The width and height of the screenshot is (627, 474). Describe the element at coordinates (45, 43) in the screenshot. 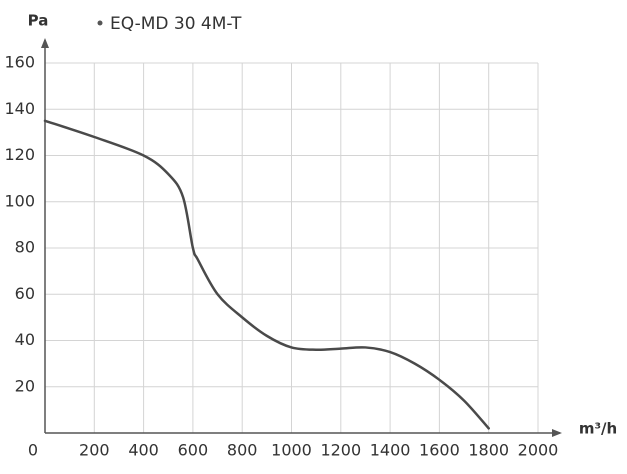

I see `y-axis-arrow` at that location.